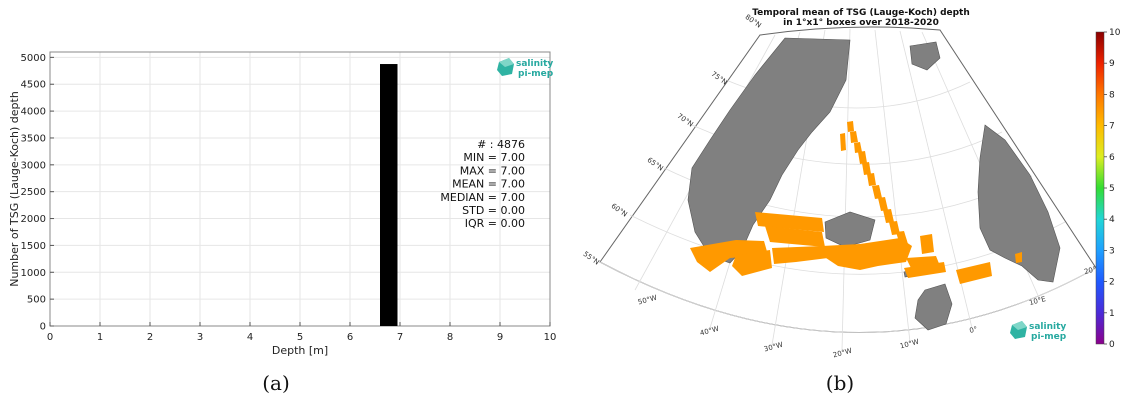 The width and height of the screenshot is (1126, 398). What do you see at coordinates (506, 62) in the screenshot?
I see `logo-cube-face-icon` at bounding box center [506, 62].